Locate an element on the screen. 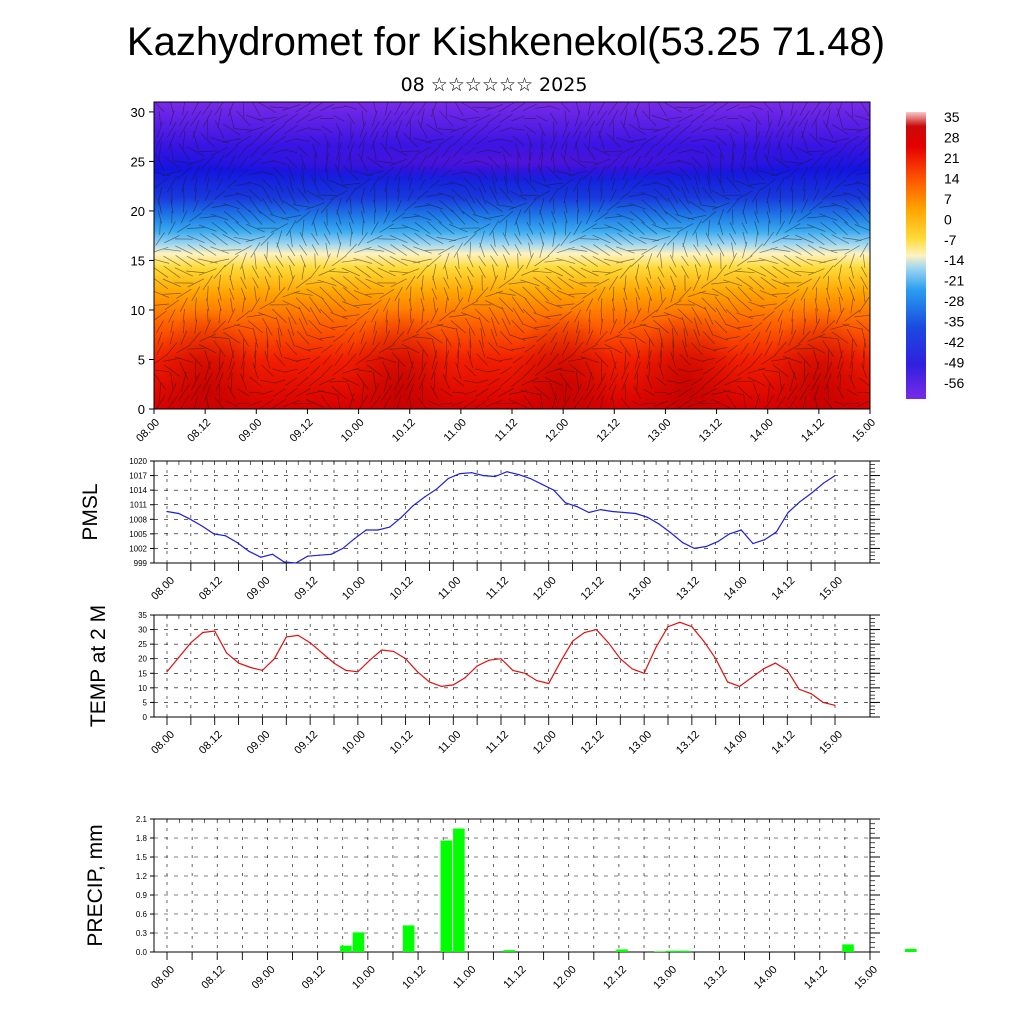  chart-title: Kazhydromet for Kishkenekol(53.25 71.48) is located at coordinates (506, 42).